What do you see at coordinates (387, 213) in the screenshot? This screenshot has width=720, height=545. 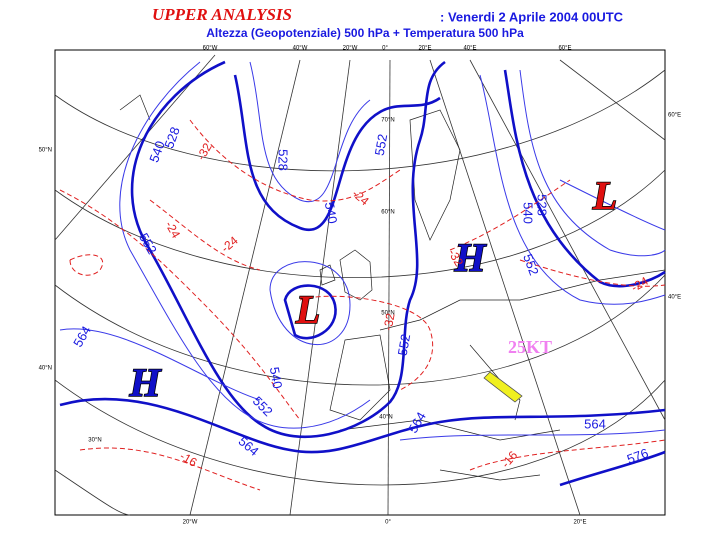 I see `lat-label: 60°N` at bounding box center [387, 213].